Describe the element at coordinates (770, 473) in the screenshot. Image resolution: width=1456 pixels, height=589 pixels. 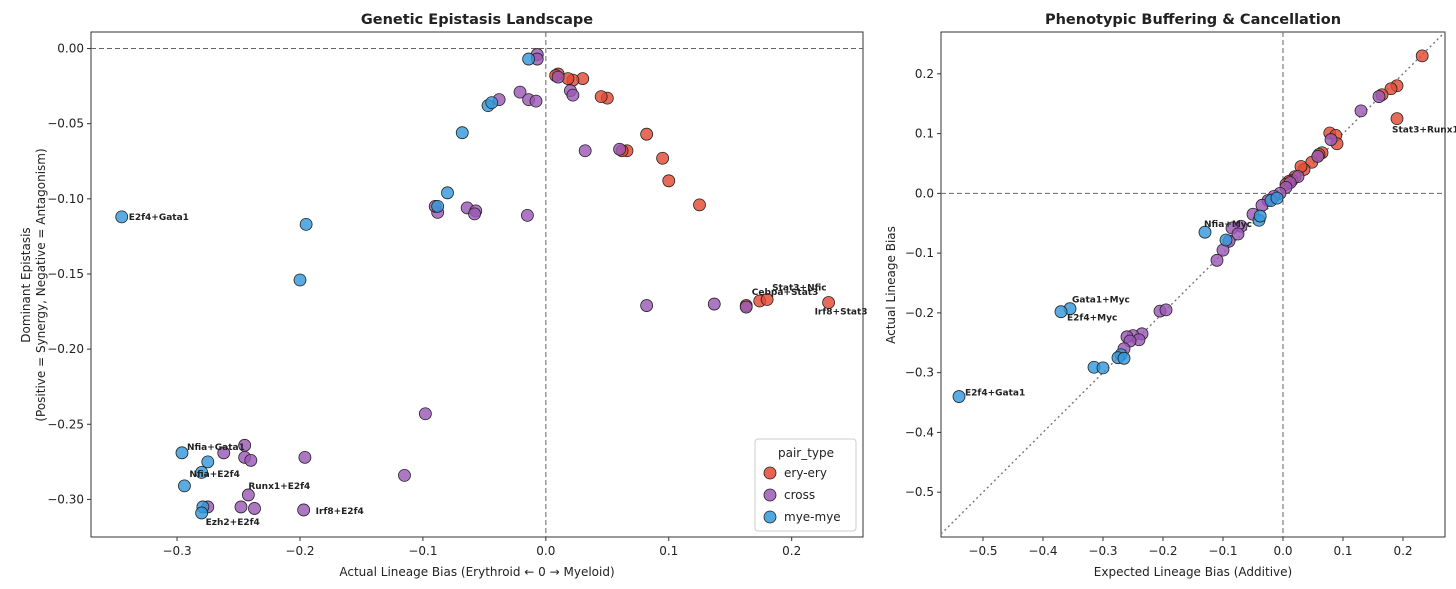
I see `legend-marker-ery-ery` at that location.